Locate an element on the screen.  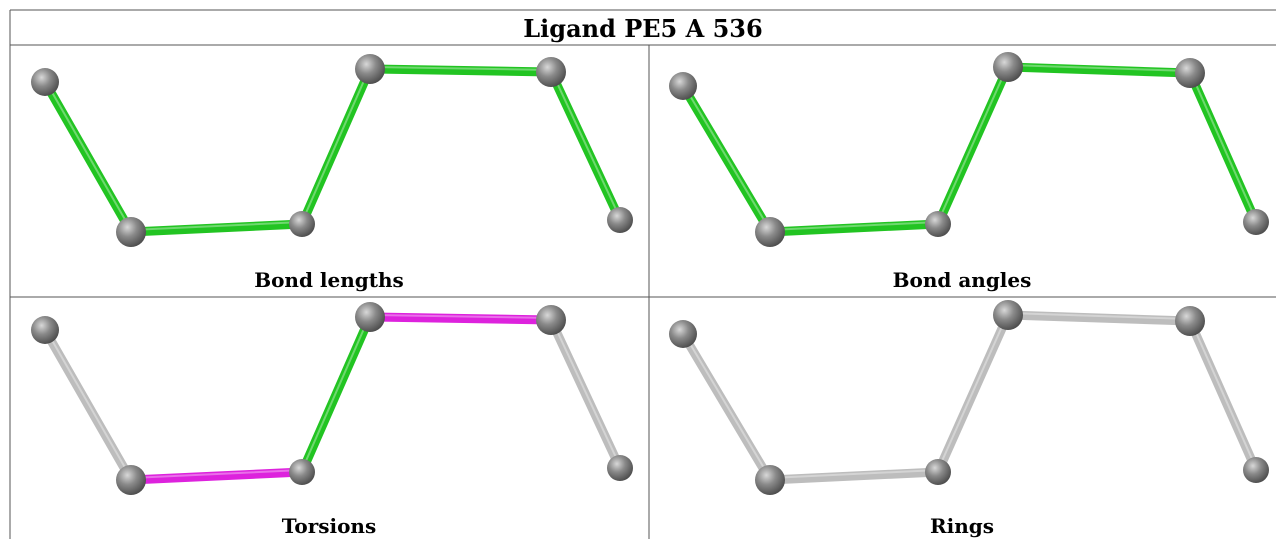
panel-label-bond-lengths: Bond lengths is located at coordinates (329, 280).